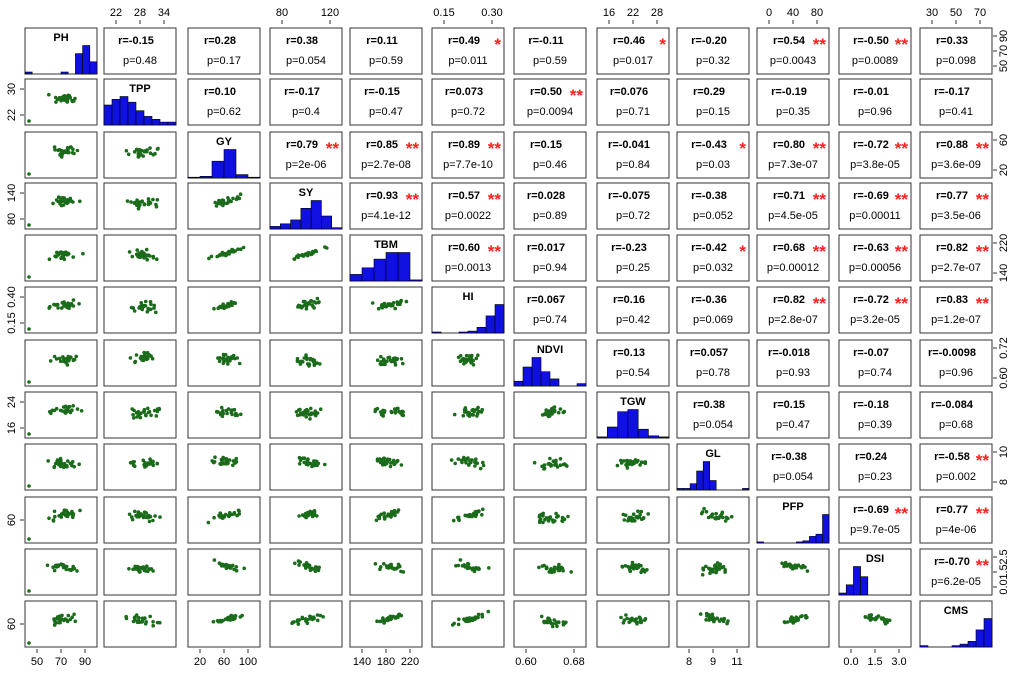 This screenshot has height=697, width=1017. What do you see at coordinates (550, 415) in the screenshot?
I see `cell-TGW-NDVI` at bounding box center [550, 415].